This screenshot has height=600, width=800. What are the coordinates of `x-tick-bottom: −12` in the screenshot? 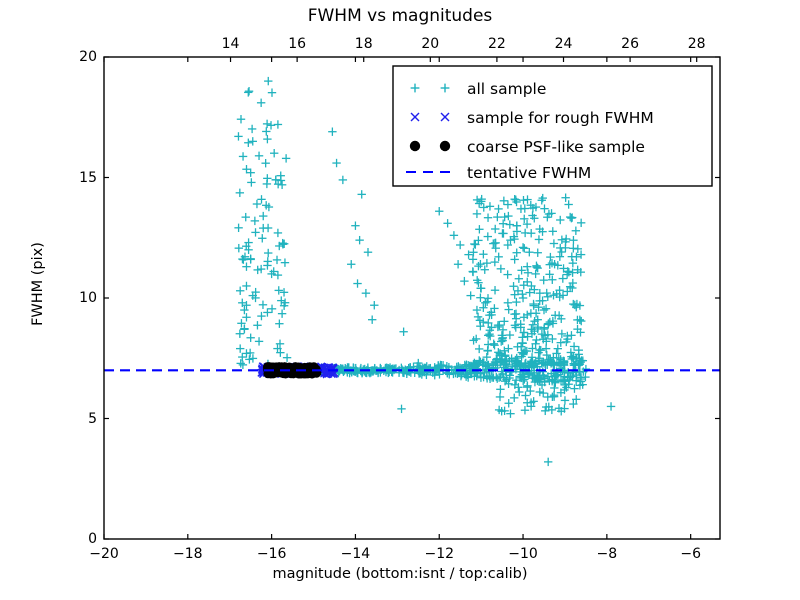 It's located at (439, 554).